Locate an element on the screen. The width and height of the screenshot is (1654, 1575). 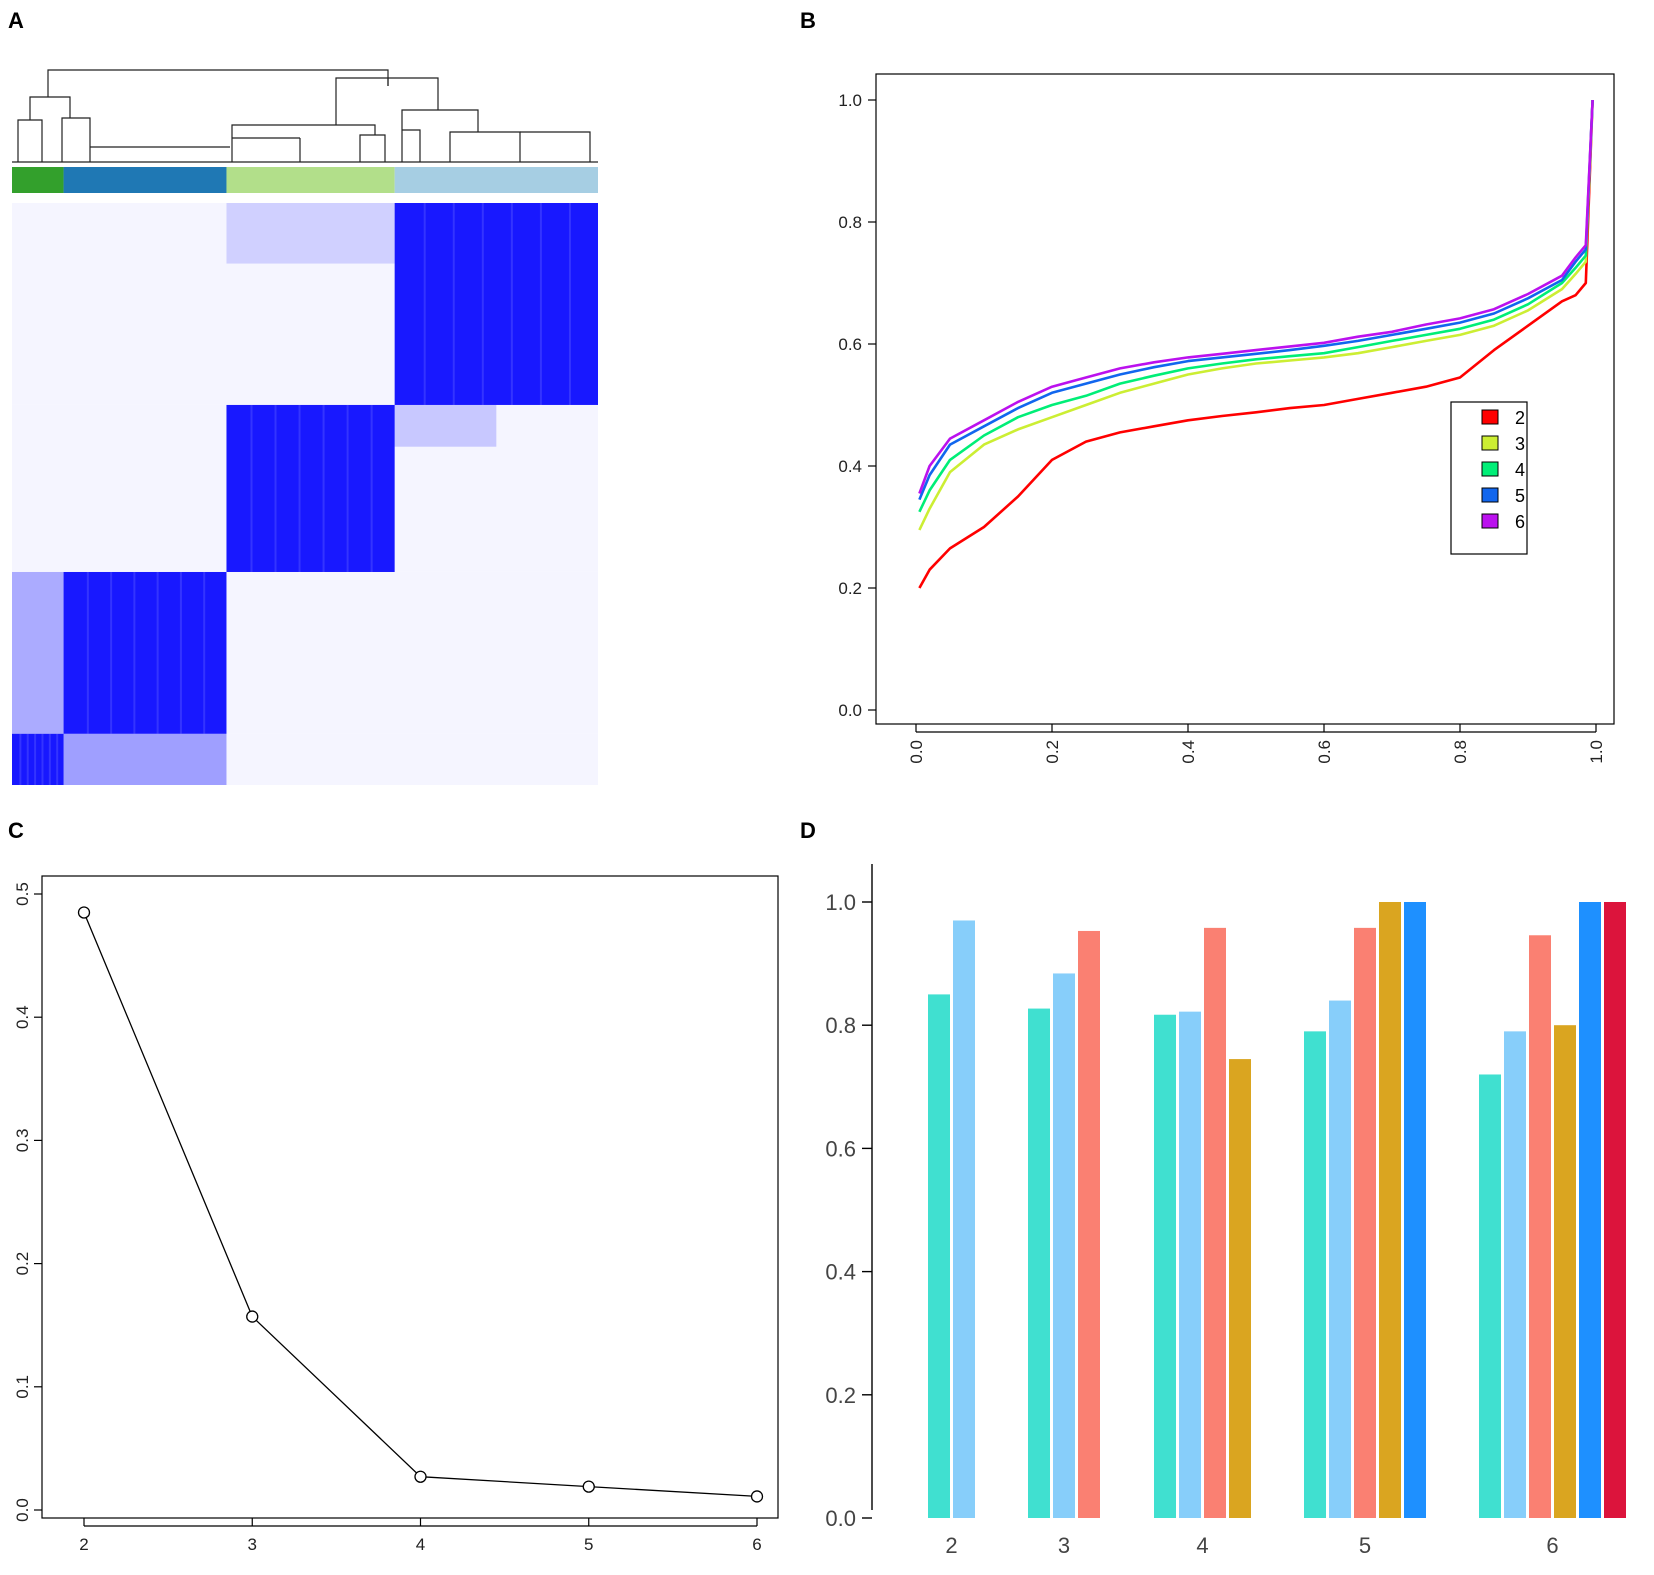
x-tick-label-c: 6 is located at coordinates (756, 1544).